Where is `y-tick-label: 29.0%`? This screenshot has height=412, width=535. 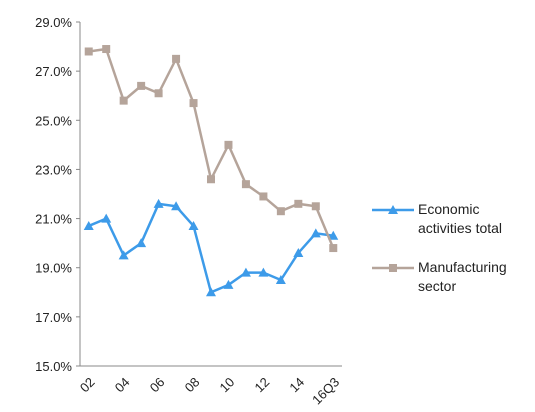
y-tick-label: 29.0% is located at coordinates (53, 22).